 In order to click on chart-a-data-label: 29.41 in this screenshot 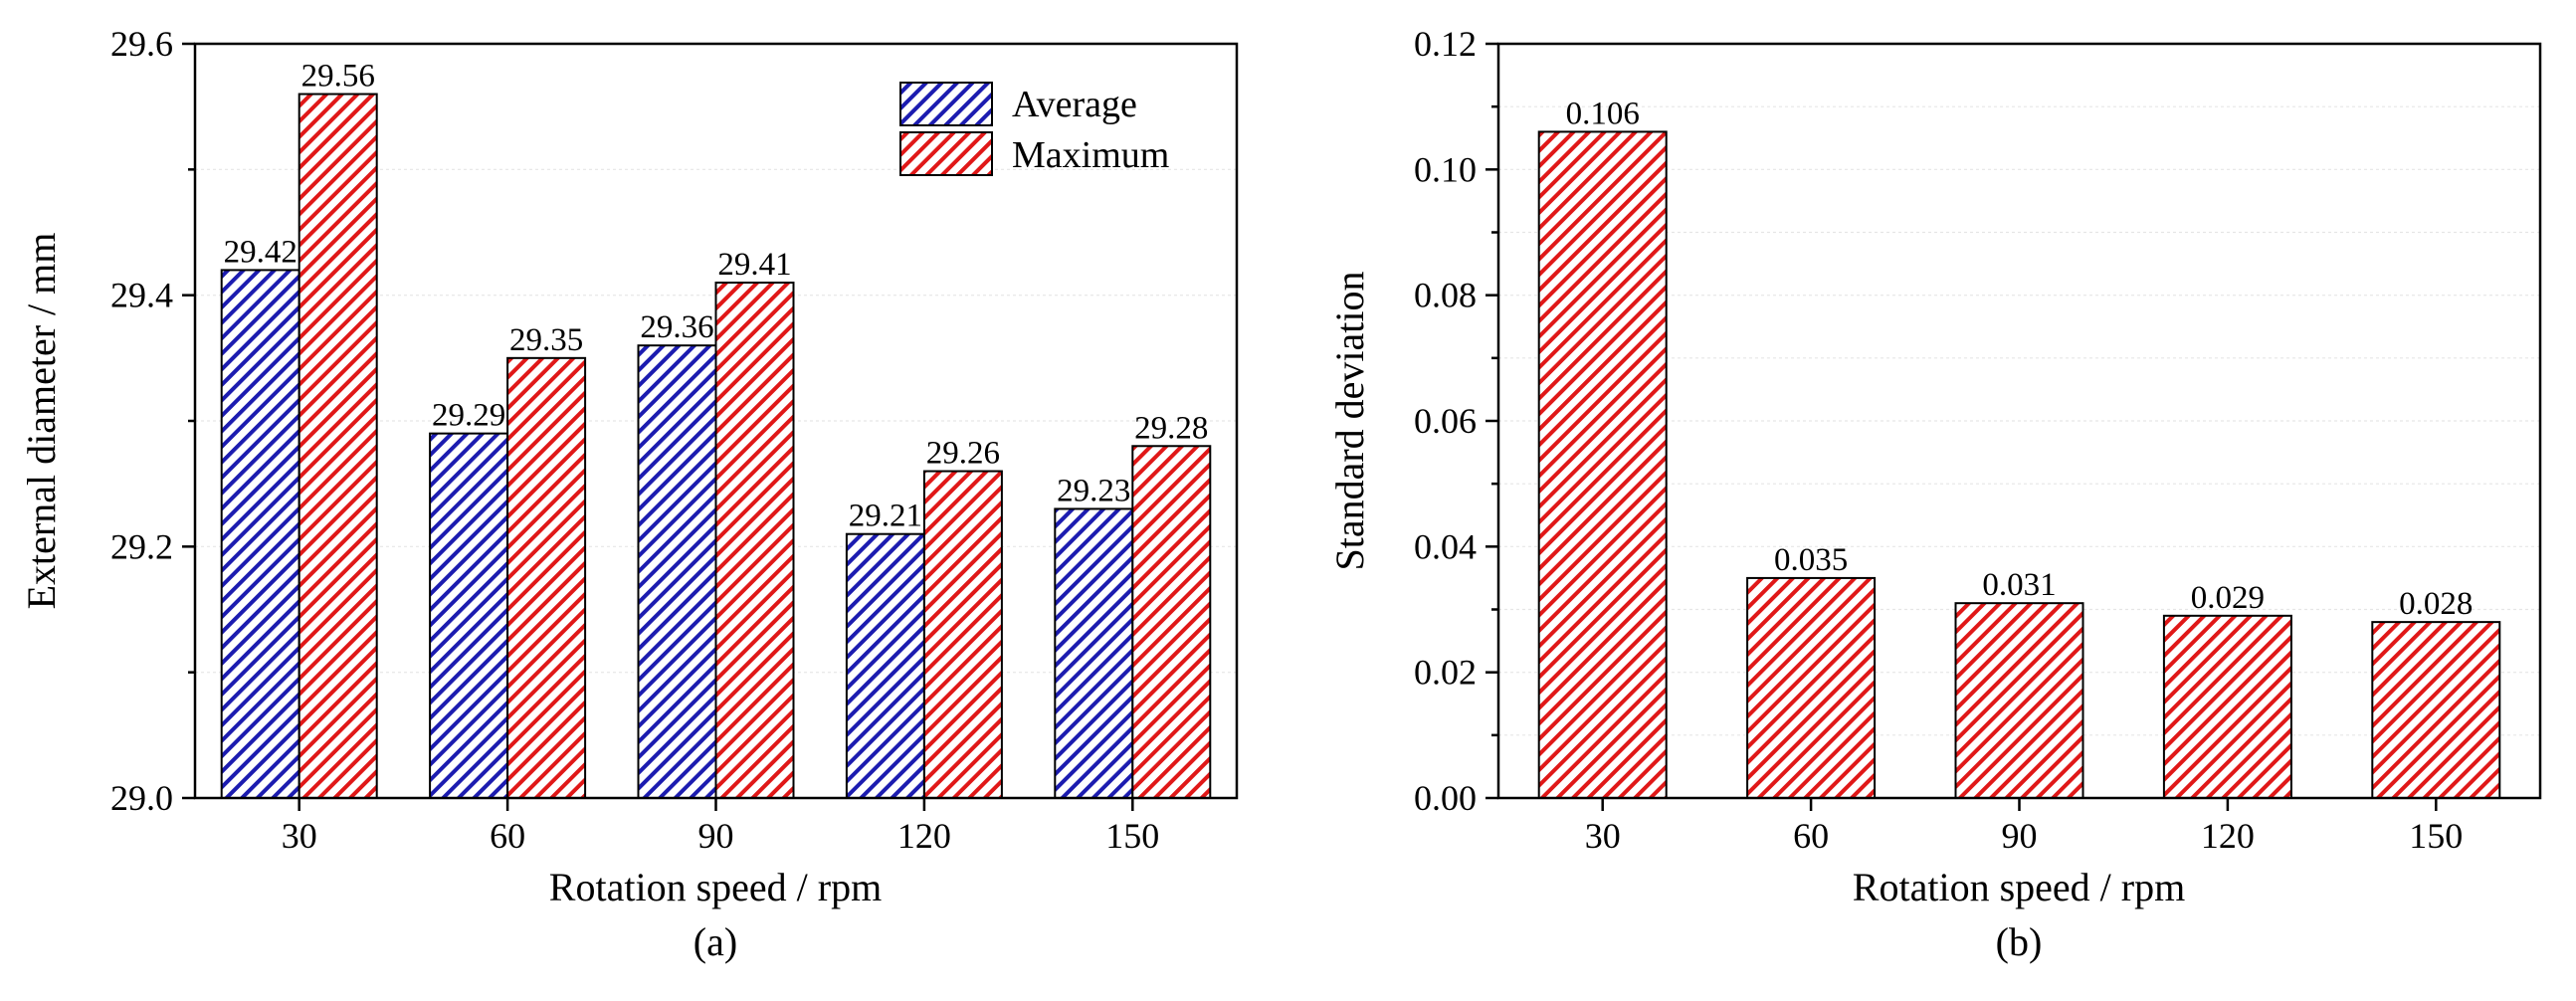, I will do `click(754, 265)`.